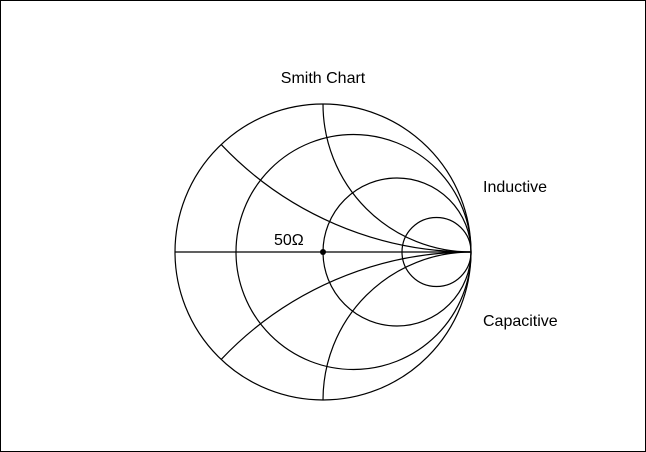 The height and width of the screenshot is (452, 646). I want to click on title: Smith Chart, so click(323, 78).